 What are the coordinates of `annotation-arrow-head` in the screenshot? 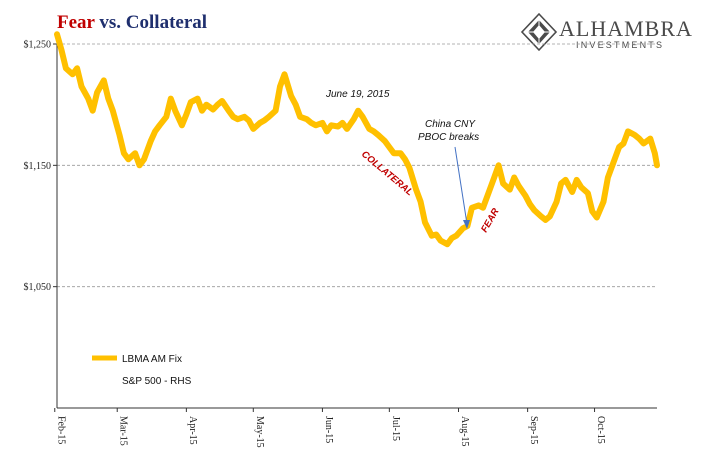 It's located at (466, 224).